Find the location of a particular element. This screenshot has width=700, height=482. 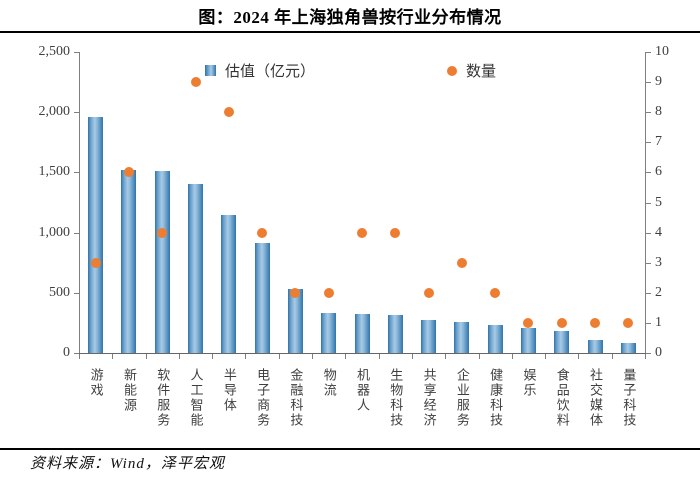

left-axis-tick-label: 0 is located at coordinates (66, 352).